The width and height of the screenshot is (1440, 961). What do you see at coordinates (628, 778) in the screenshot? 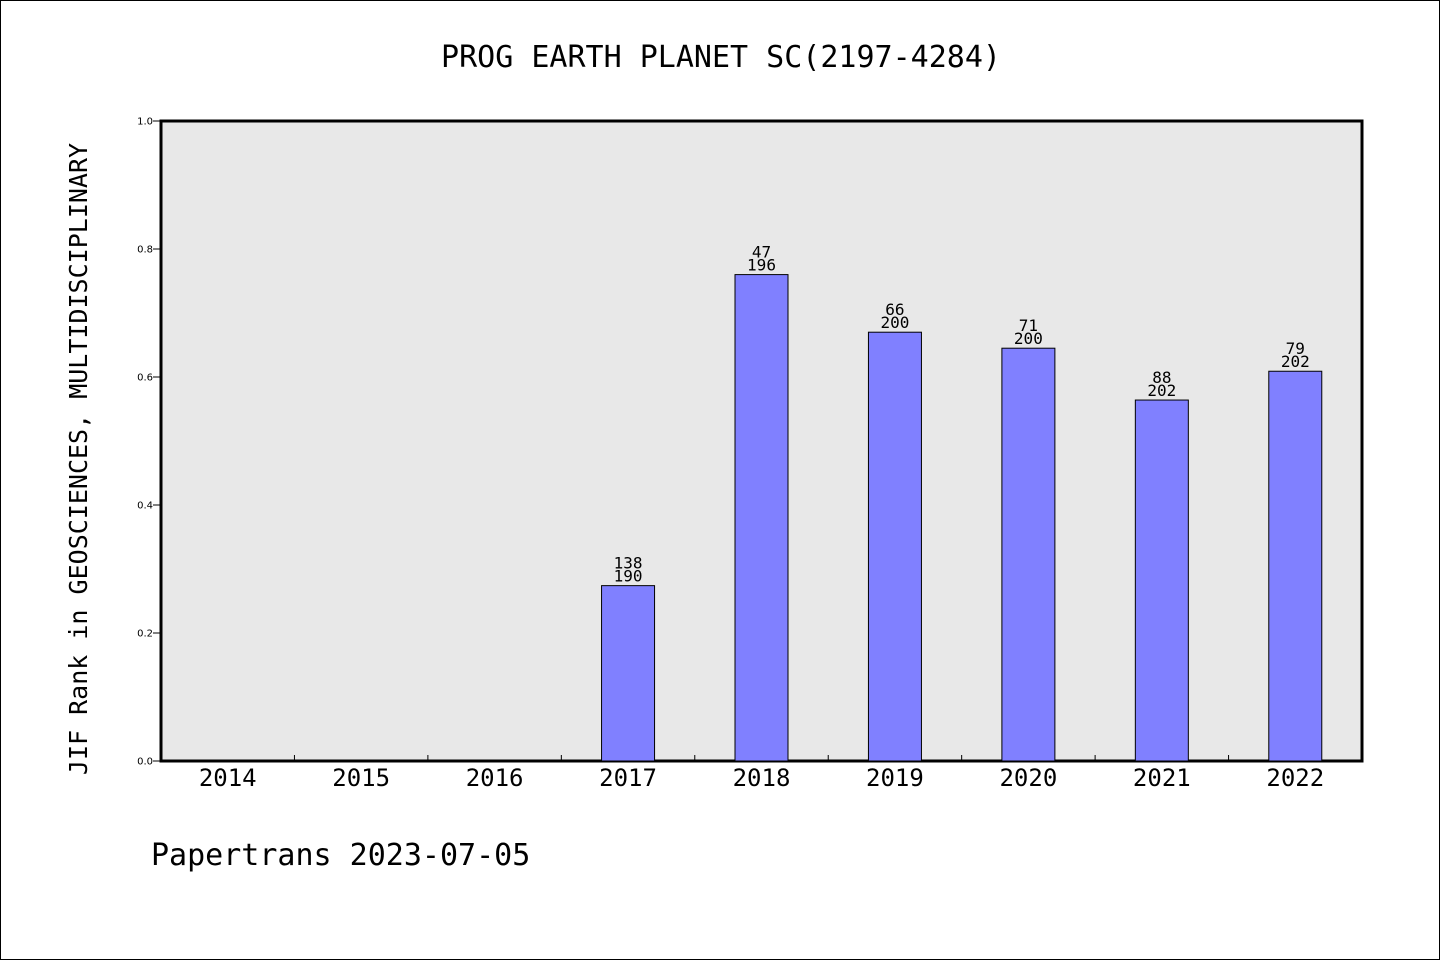
I see `x-tick-label: 2017` at bounding box center [628, 778].